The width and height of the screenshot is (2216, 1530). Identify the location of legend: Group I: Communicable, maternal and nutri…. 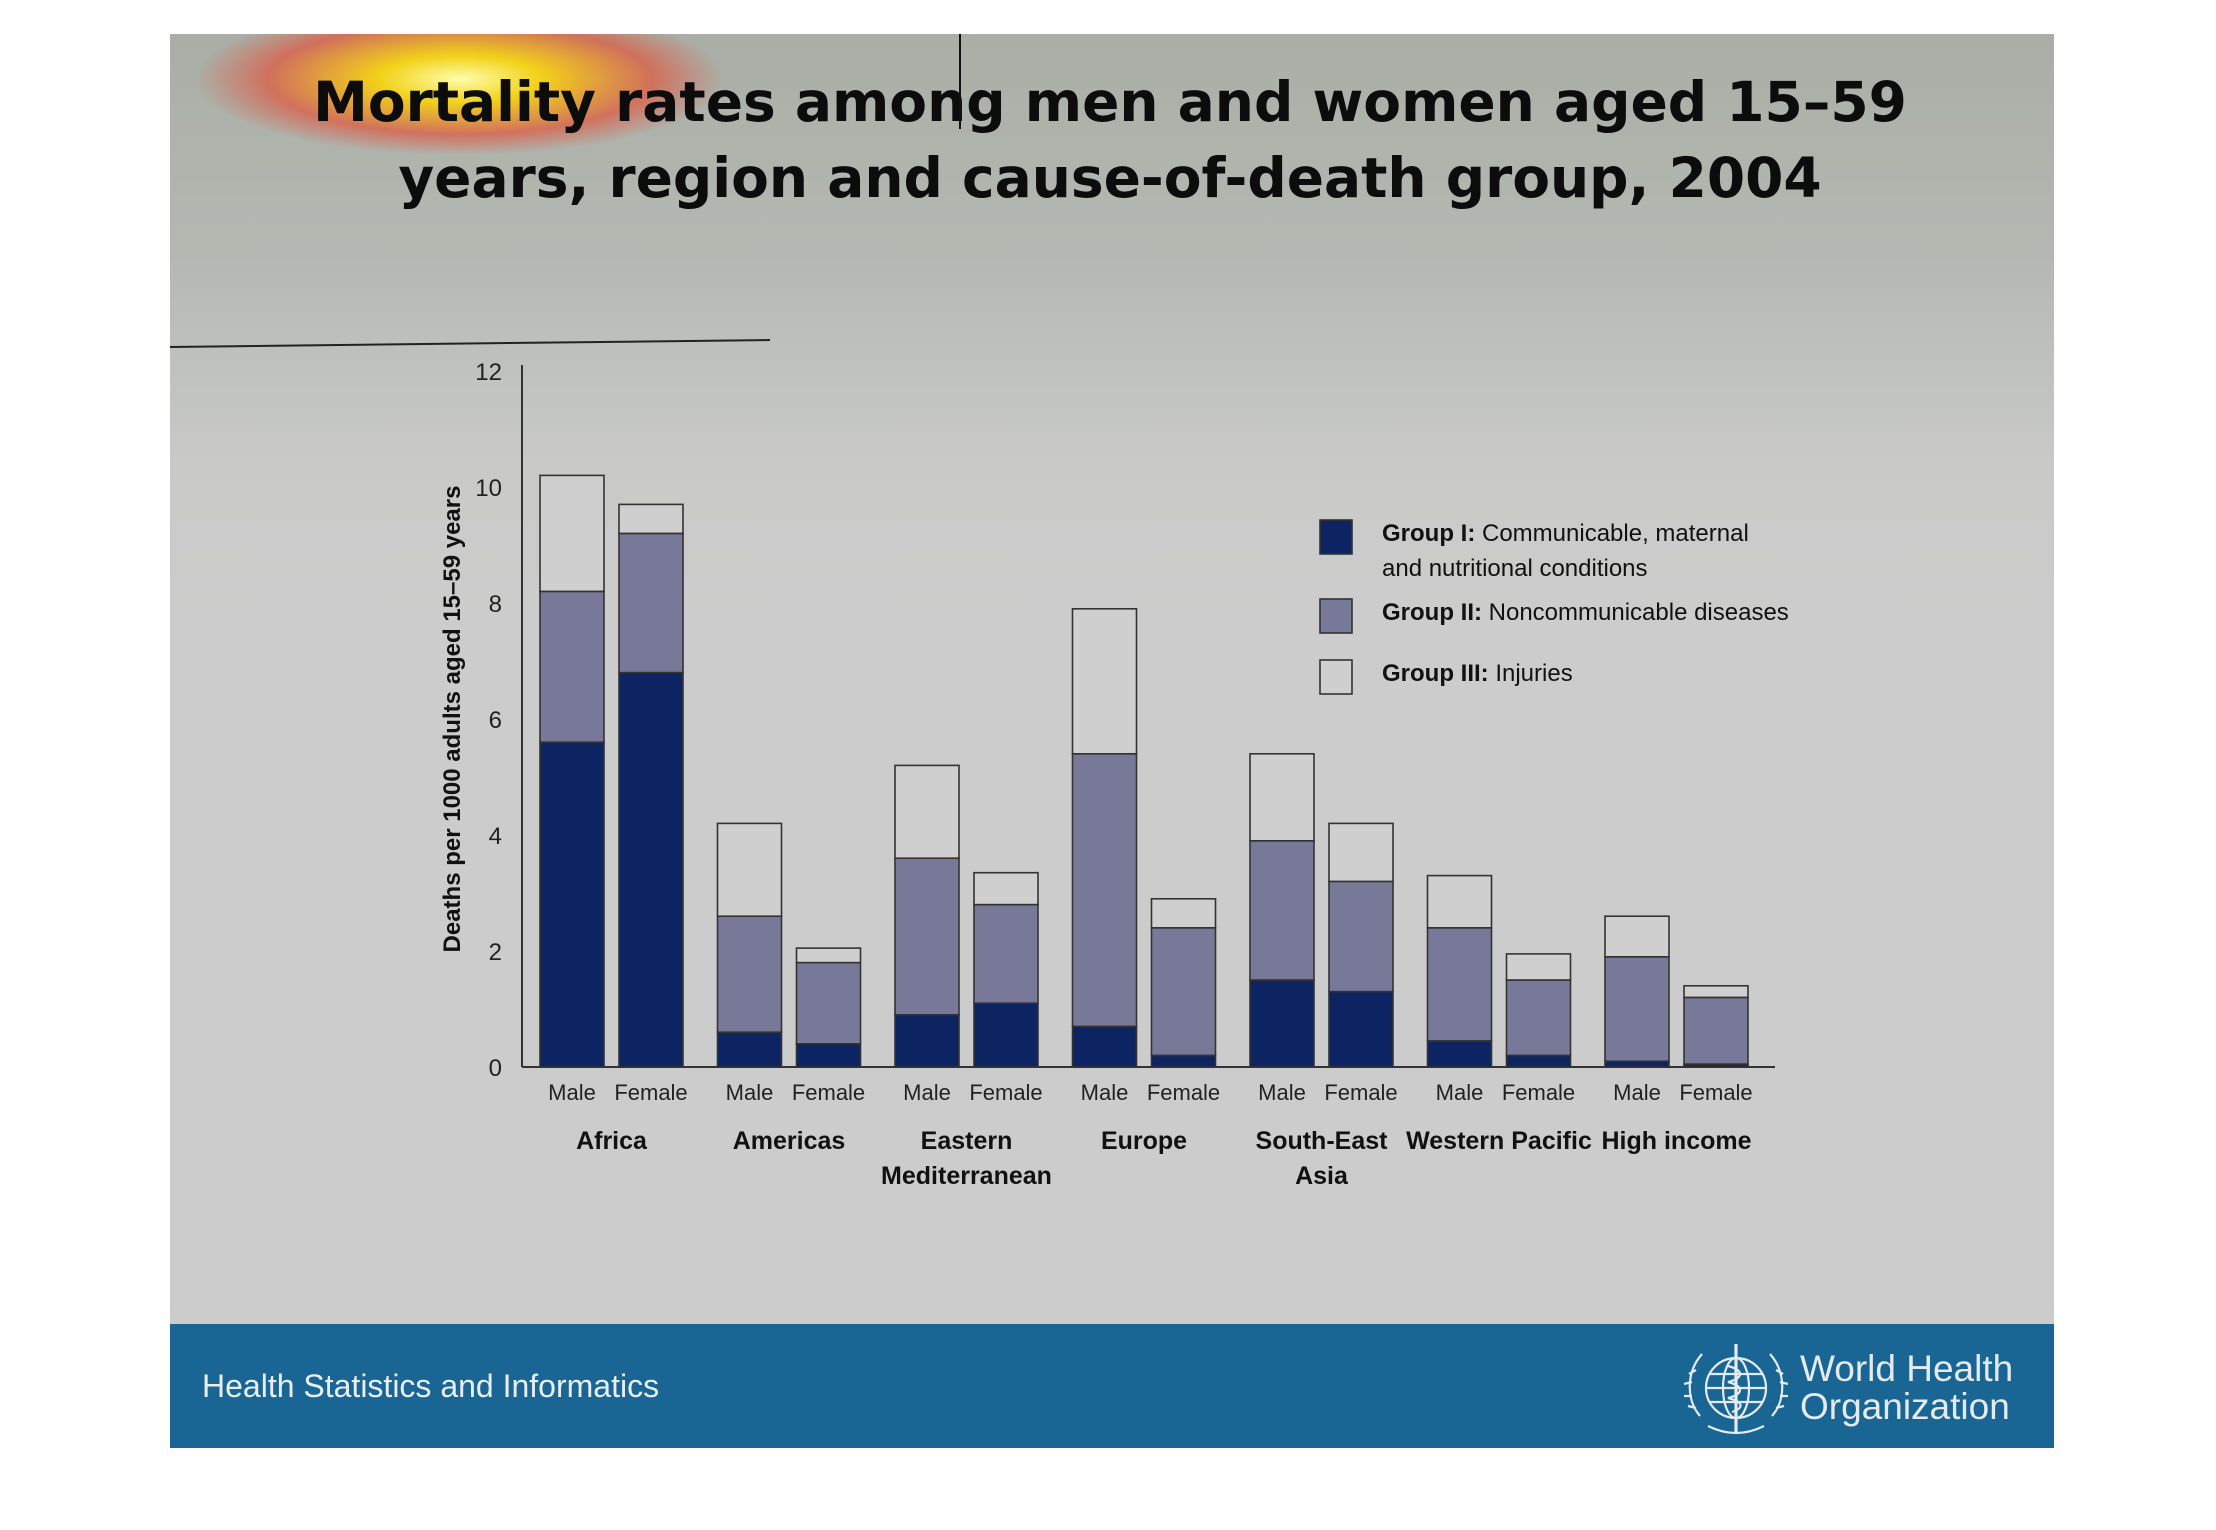
(1554, 607).